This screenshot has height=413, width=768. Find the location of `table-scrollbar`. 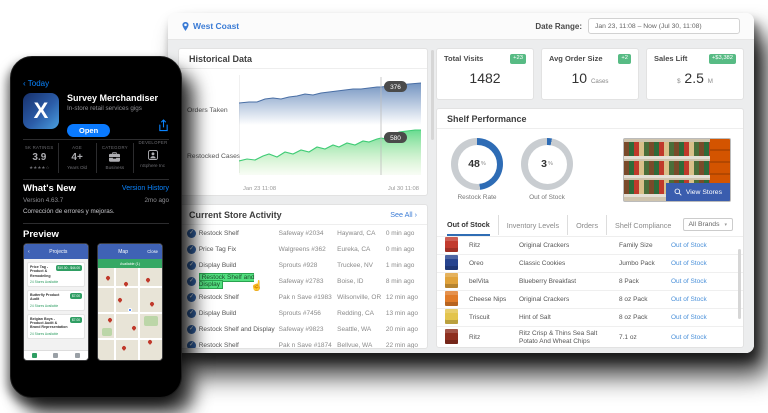

table-scrollbar is located at coordinates (739, 284).